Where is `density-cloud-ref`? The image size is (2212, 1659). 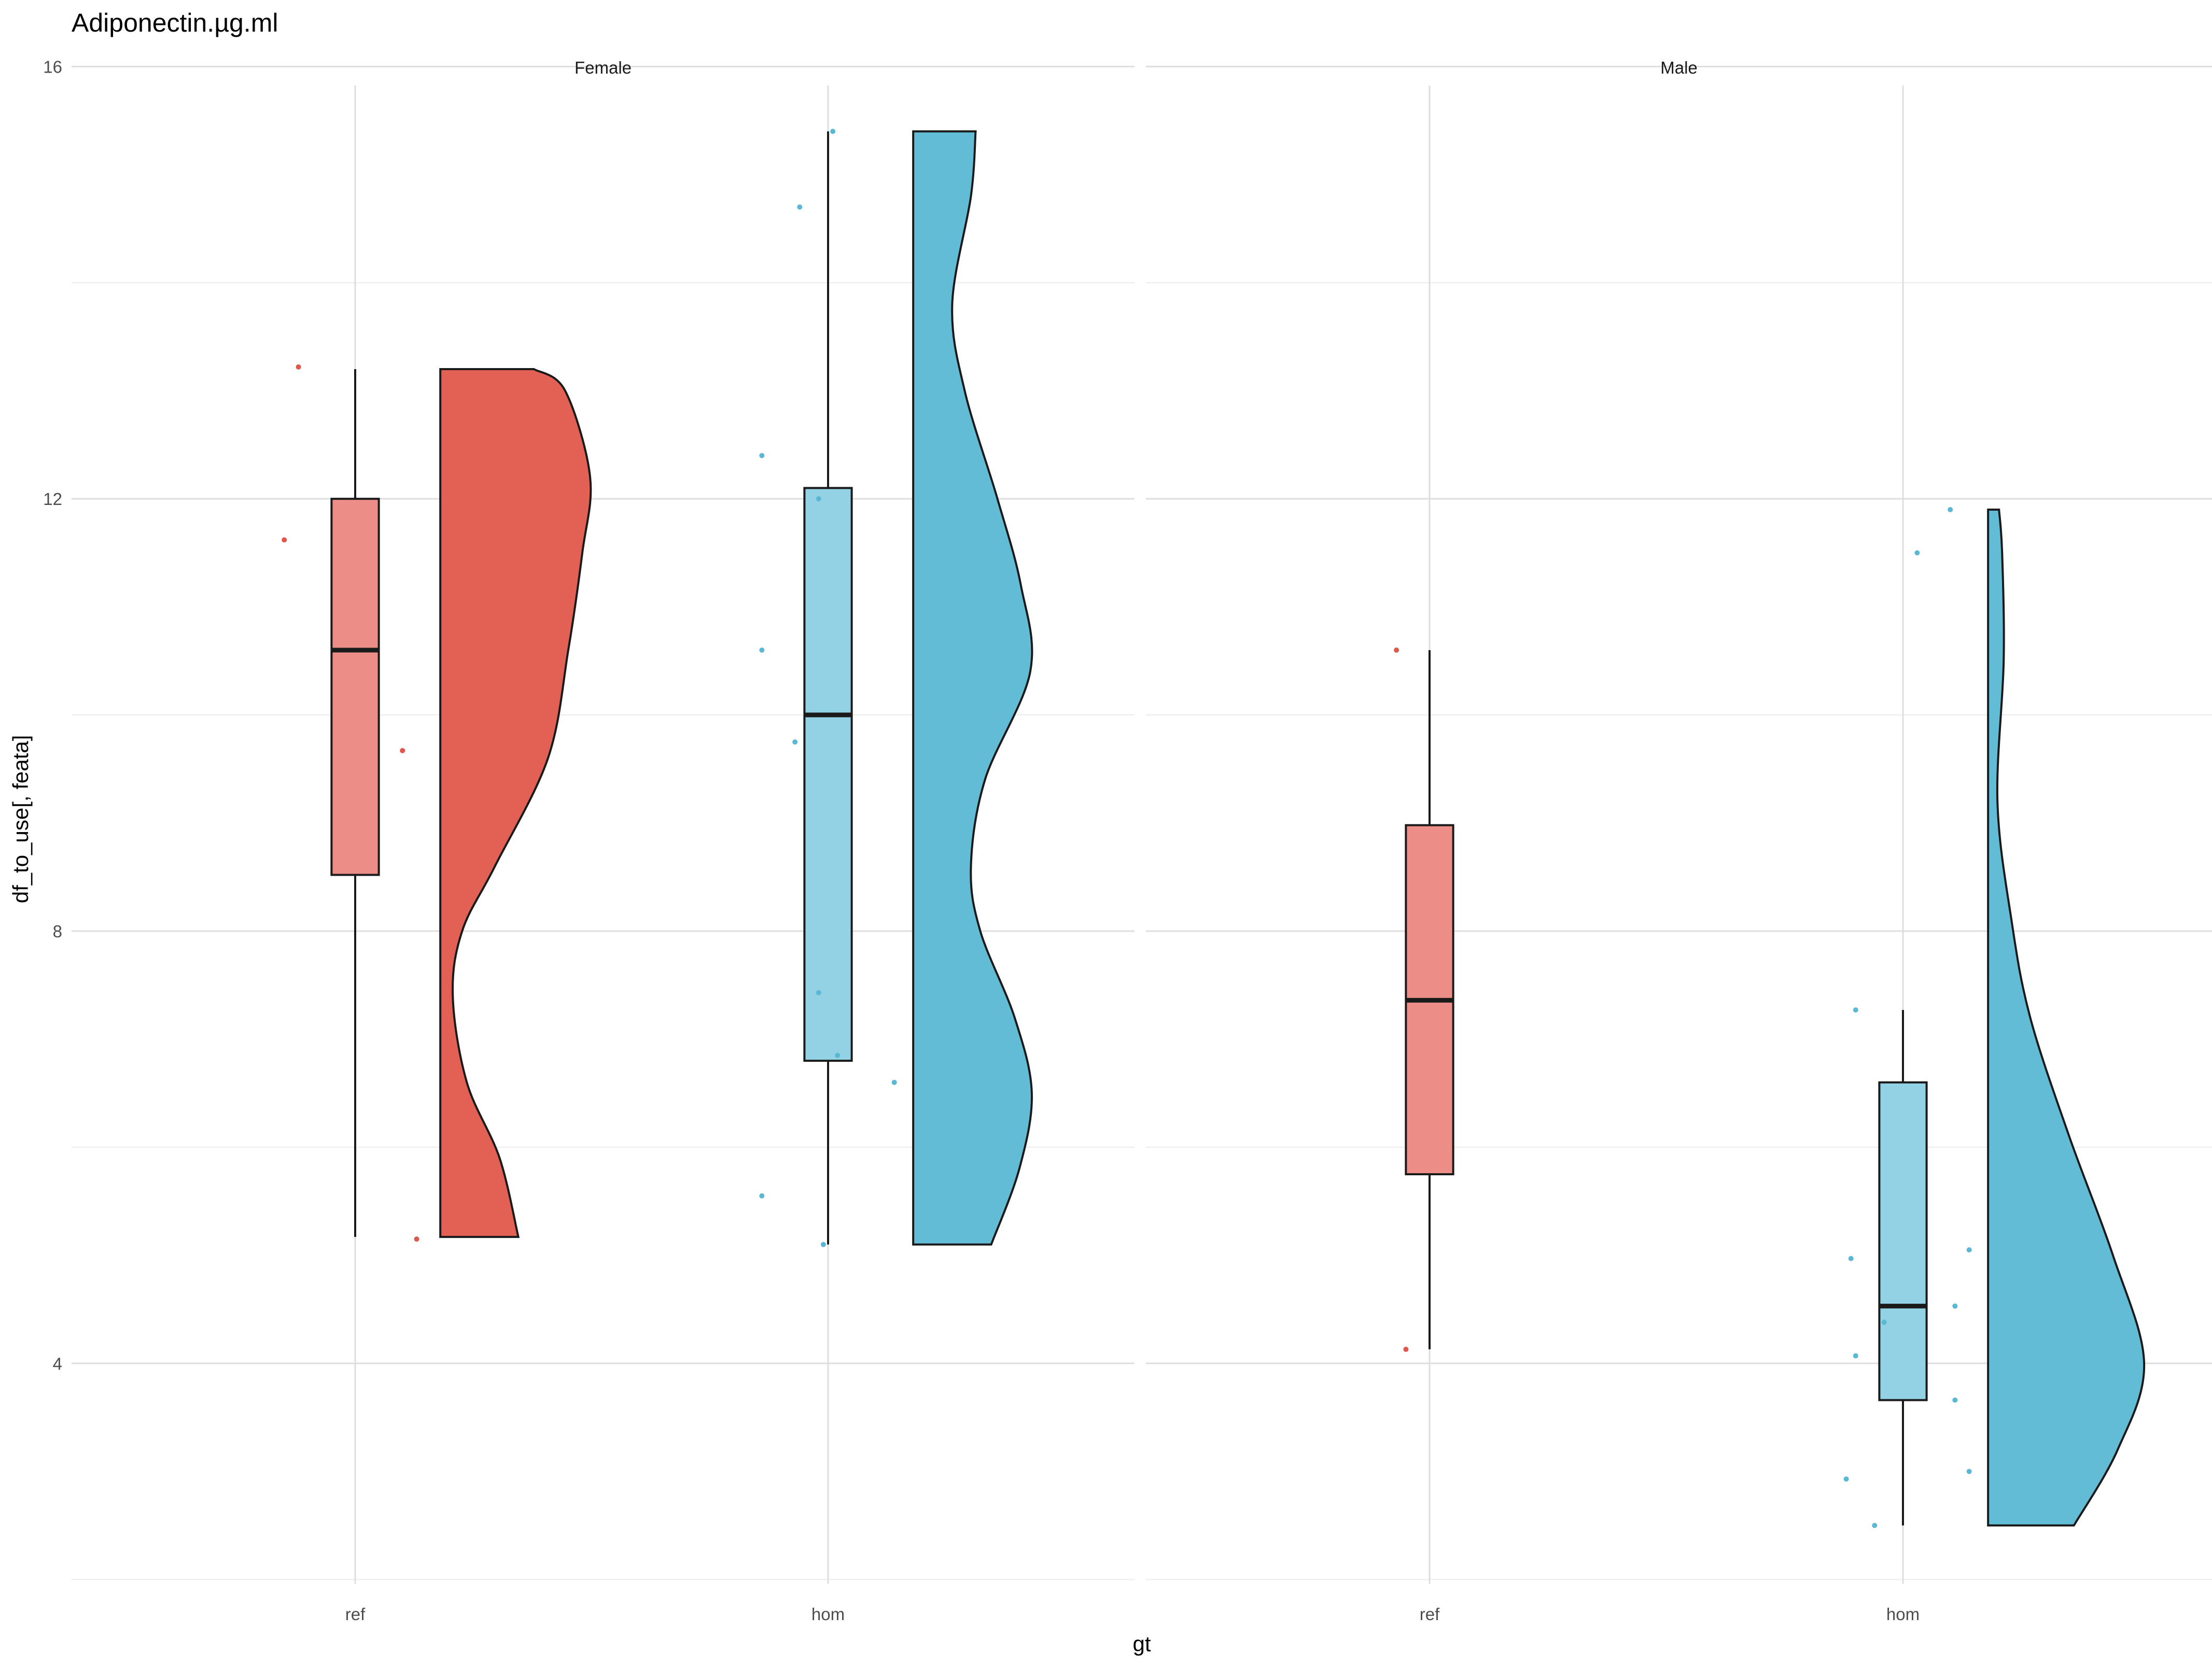
density-cloud-ref is located at coordinates (515, 803).